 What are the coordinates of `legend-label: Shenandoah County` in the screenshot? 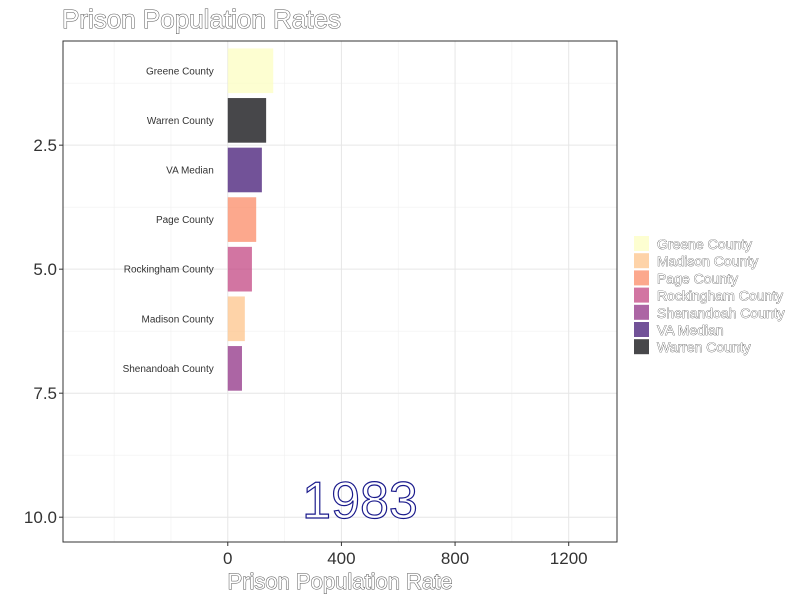 It's located at (721, 313).